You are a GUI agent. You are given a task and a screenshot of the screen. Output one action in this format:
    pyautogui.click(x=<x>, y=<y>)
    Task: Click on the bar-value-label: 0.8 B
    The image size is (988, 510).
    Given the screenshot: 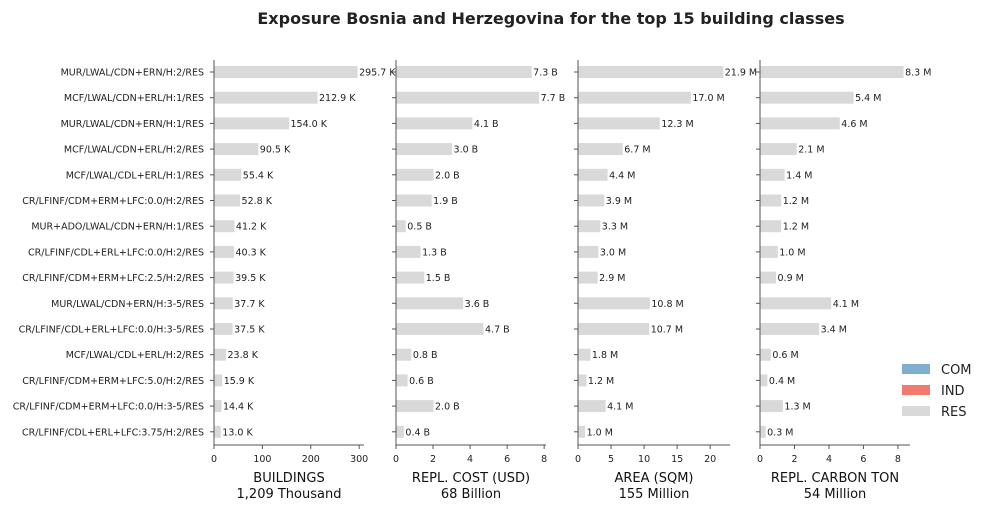 What is the action you would take?
    pyautogui.click(x=425, y=355)
    